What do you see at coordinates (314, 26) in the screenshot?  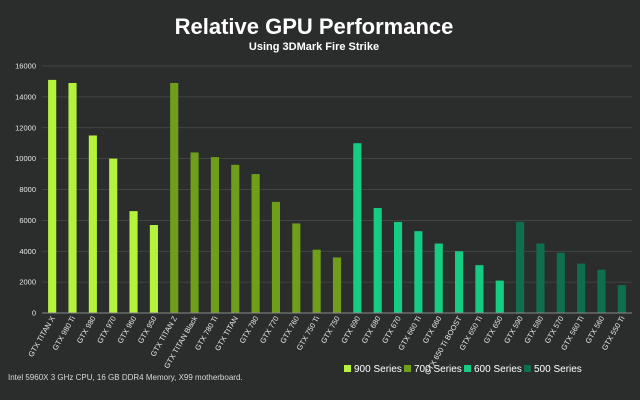 I see `chart-title: Relative GPU Performance` at bounding box center [314, 26].